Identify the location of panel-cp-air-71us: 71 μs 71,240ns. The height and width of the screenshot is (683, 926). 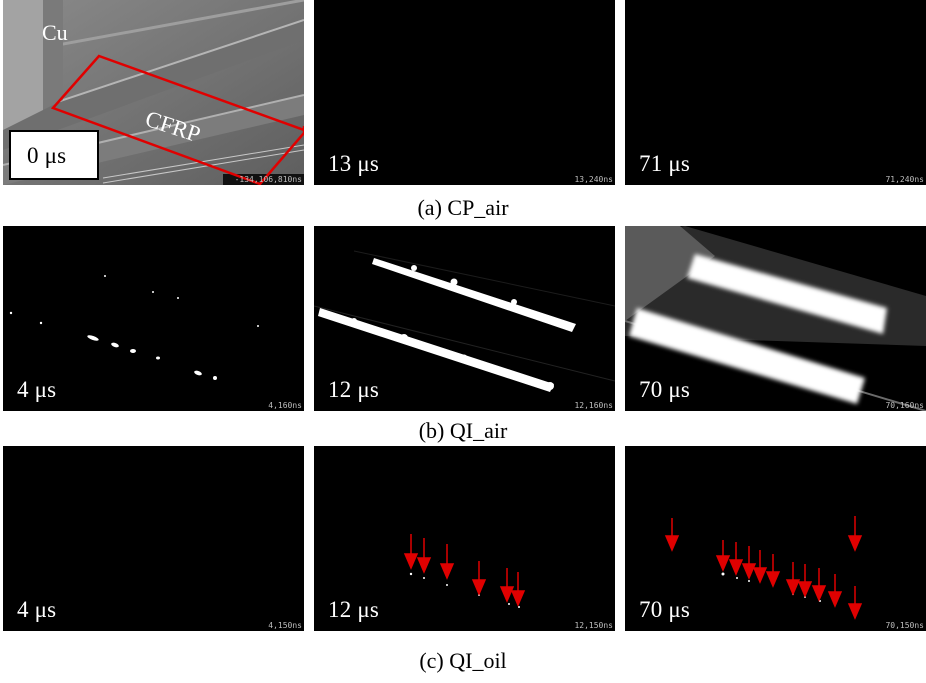
(775, 92).